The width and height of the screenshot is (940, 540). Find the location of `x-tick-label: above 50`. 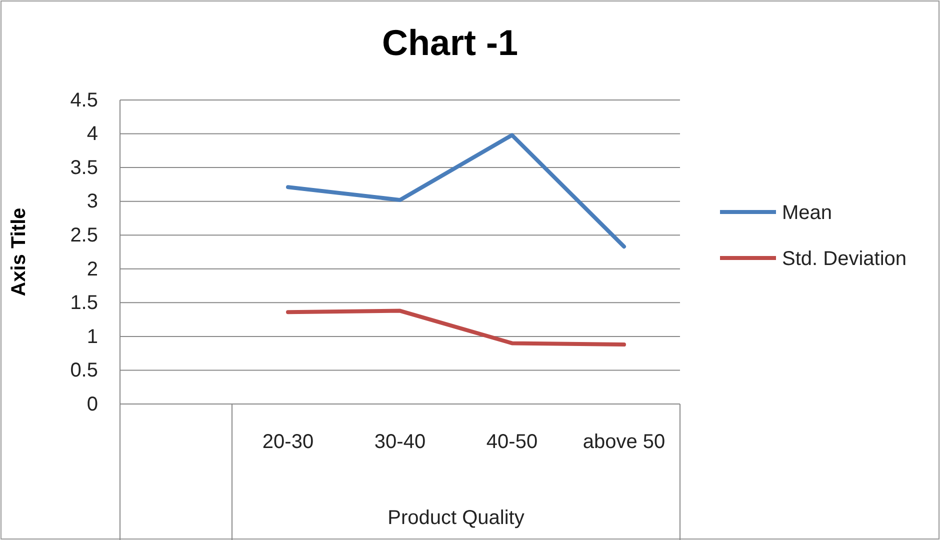

x-tick-label: above 50 is located at coordinates (624, 442).